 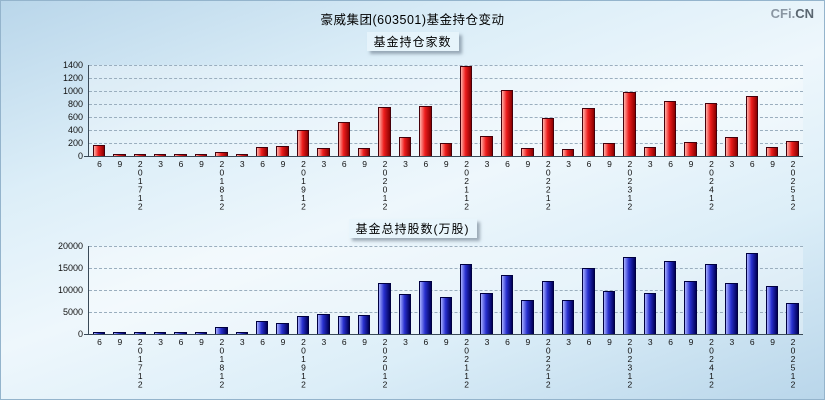 What do you see at coordinates (72, 78) in the screenshot?
I see `y-tick-label: 1200` at bounding box center [72, 78].